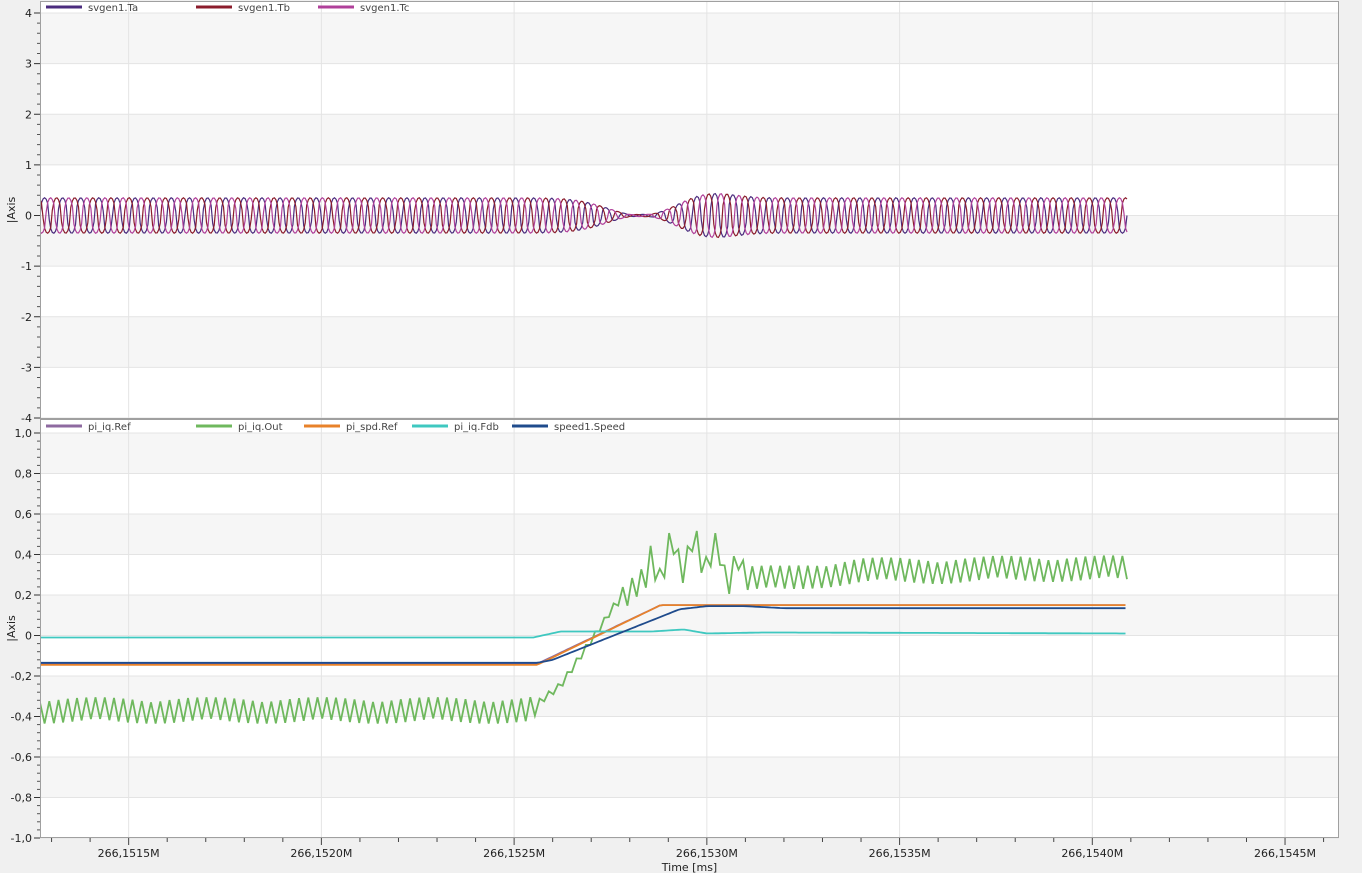 This screenshot has height=873, width=1362. Describe the element at coordinates (476, 427) in the screenshot. I see `legend-label: pi_iq.Fdb` at that location.